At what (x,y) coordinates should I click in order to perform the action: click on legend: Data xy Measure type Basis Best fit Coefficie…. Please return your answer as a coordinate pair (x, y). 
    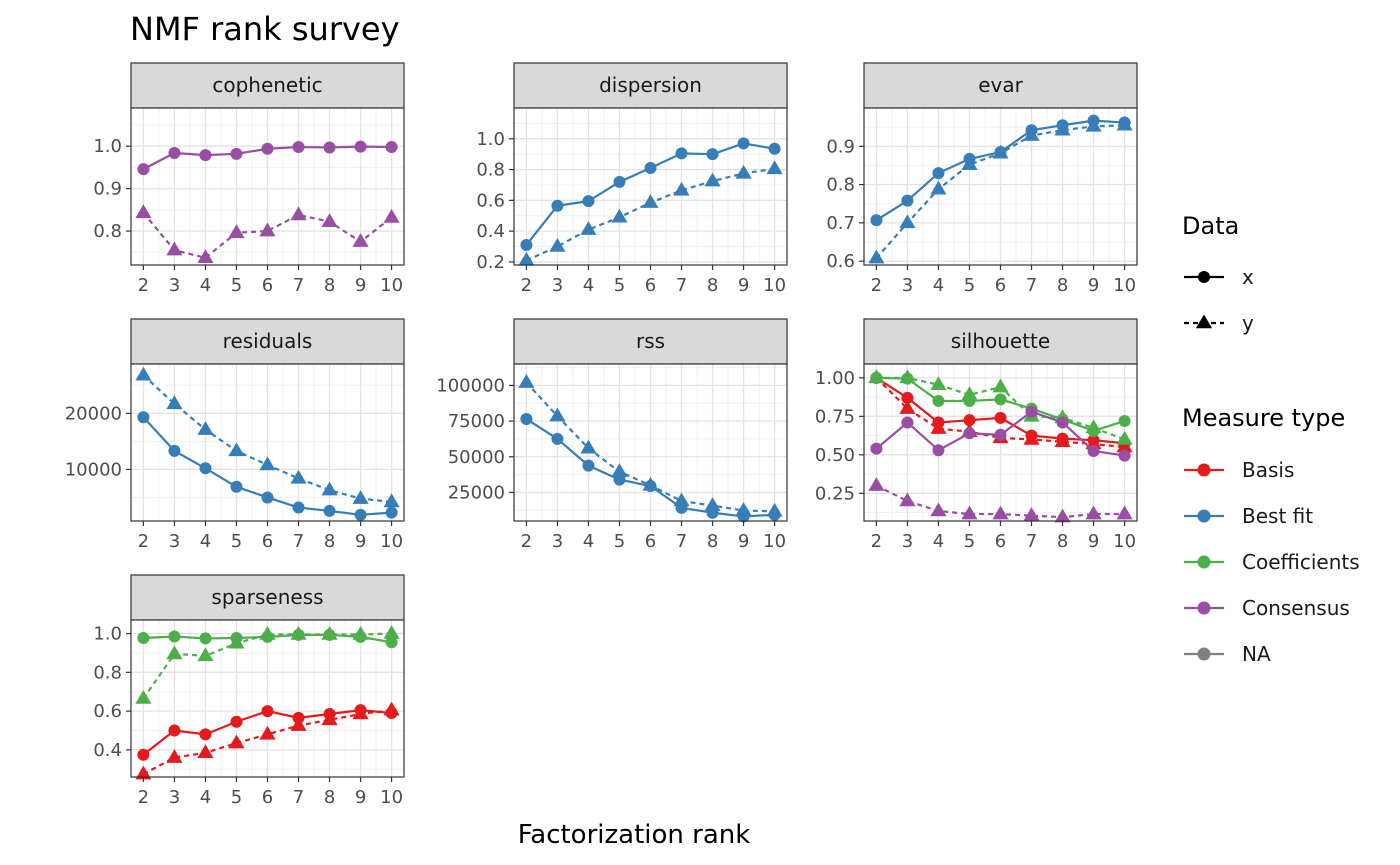
    Looking at the image, I should click on (1271, 439).